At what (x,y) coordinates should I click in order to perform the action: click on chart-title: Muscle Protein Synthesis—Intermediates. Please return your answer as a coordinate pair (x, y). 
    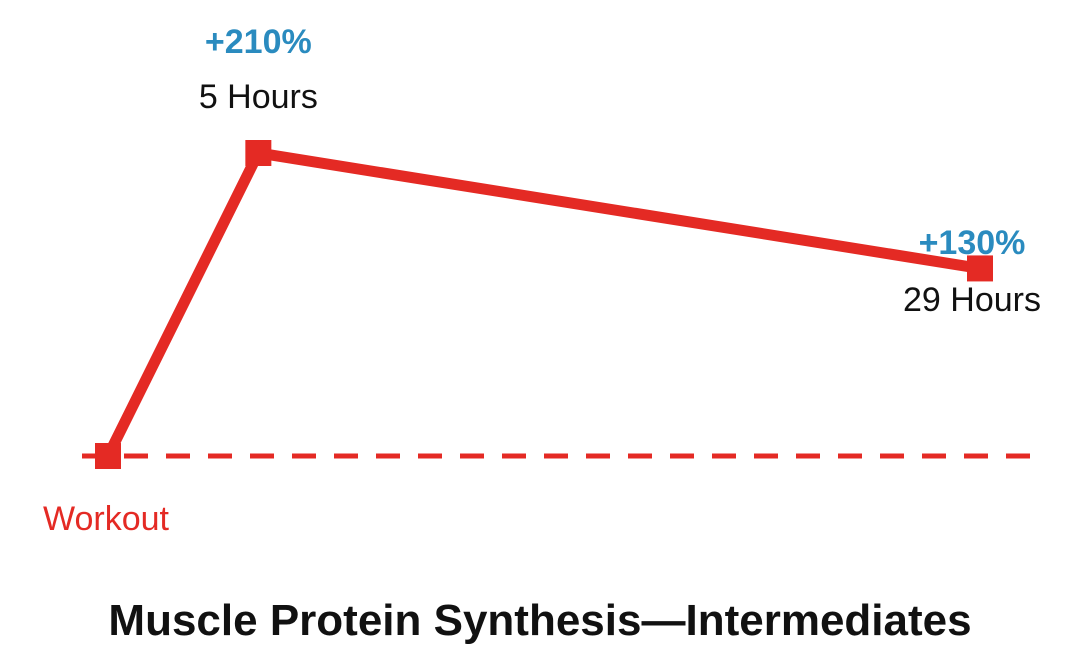
    Looking at the image, I should click on (539, 620).